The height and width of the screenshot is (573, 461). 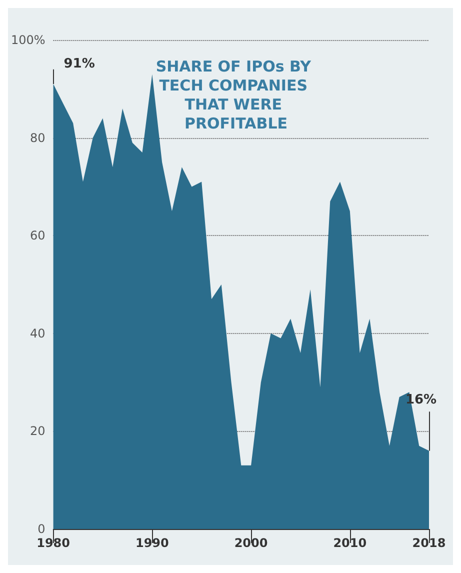 I want to click on y-tick-label: 20, so click(x=38, y=431).